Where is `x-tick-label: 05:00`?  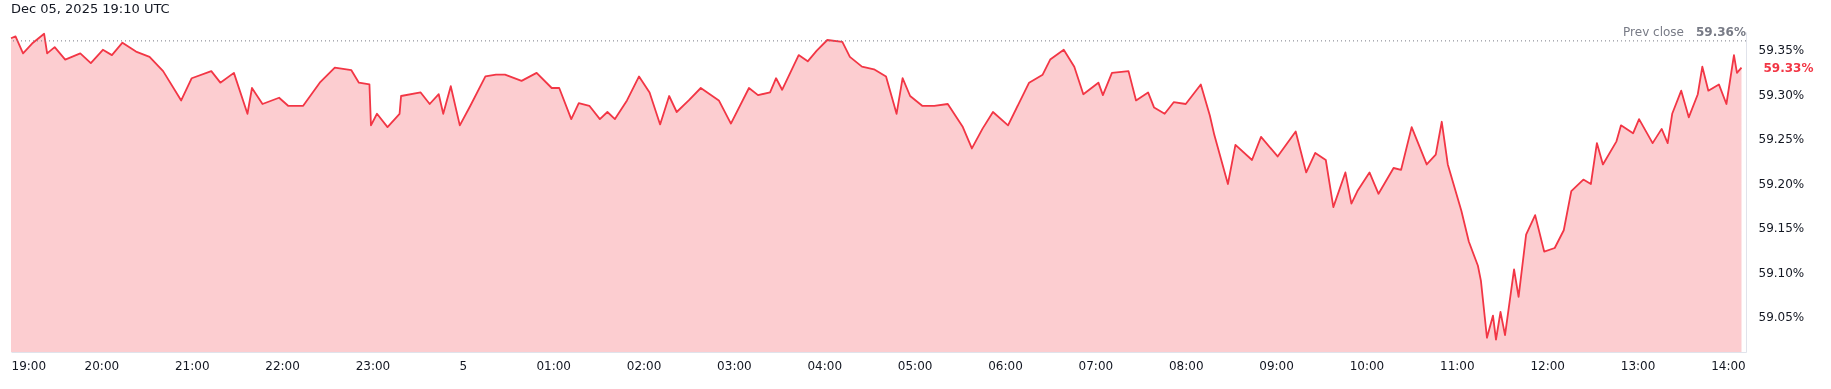
x-tick-label: 05:00 is located at coordinates (915, 365).